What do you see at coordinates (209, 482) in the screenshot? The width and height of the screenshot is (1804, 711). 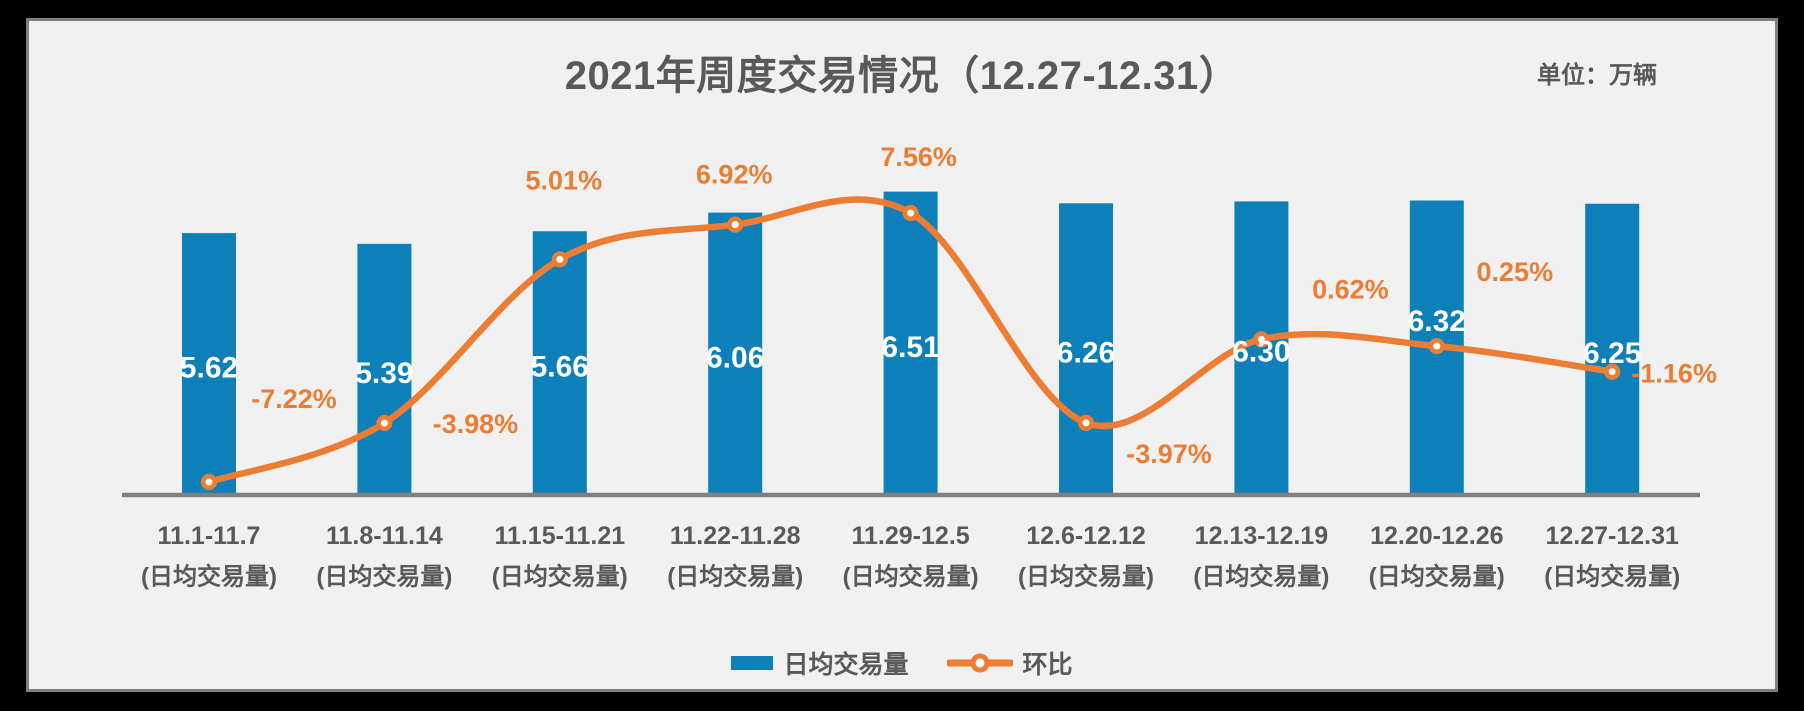 I see `line-marker-11.1-11.7` at bounding box center [209, 482].